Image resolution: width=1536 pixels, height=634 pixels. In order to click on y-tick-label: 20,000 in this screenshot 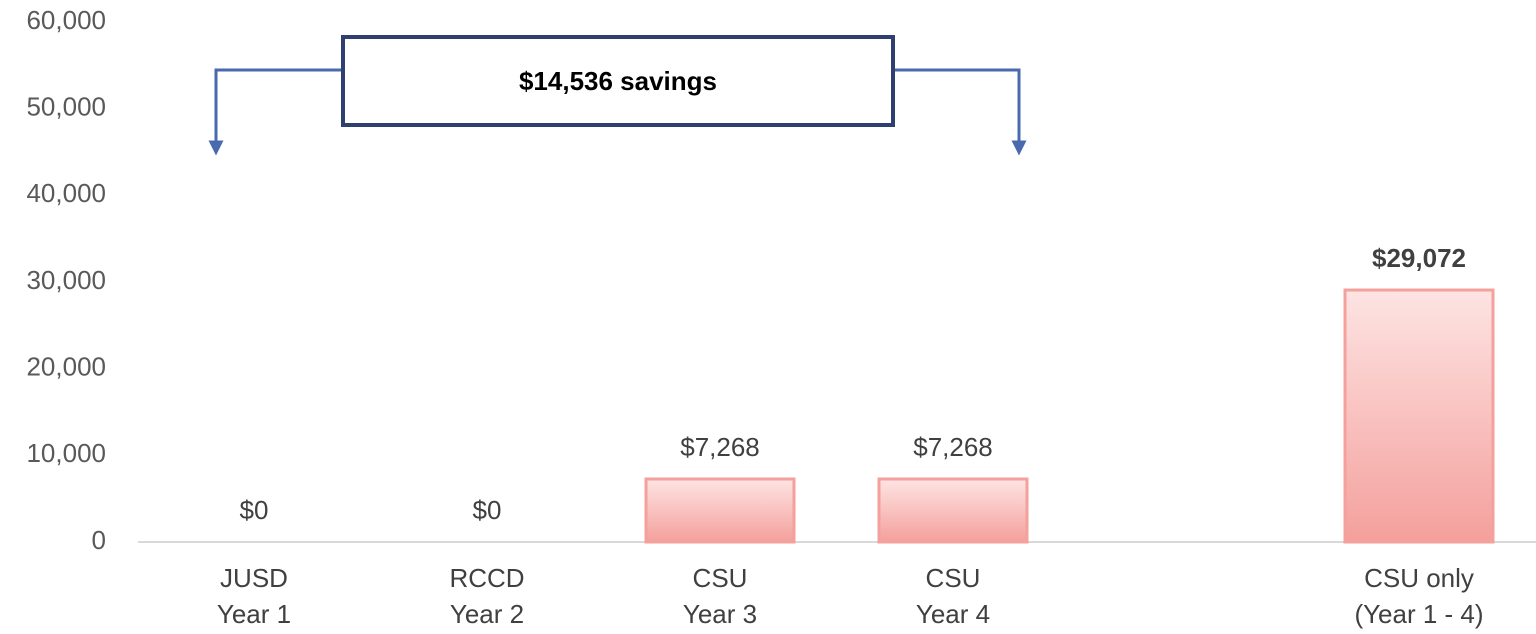, I will do `click(66, 367)`.